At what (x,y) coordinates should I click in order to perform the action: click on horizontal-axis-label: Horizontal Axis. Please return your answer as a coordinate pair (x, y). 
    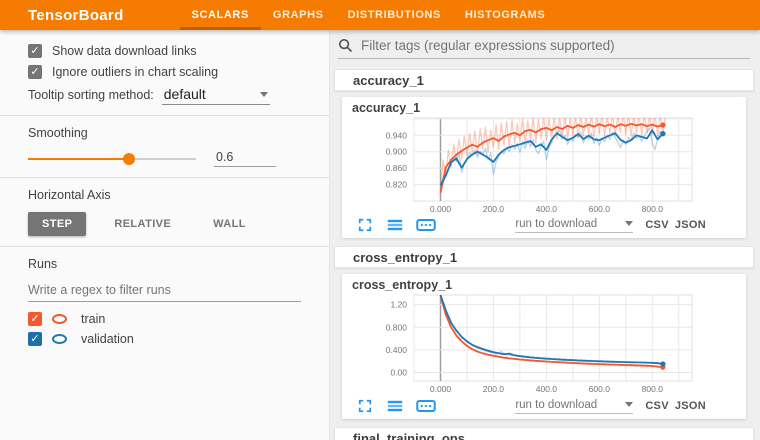
    Looking at the image, I should click on (69, 195).